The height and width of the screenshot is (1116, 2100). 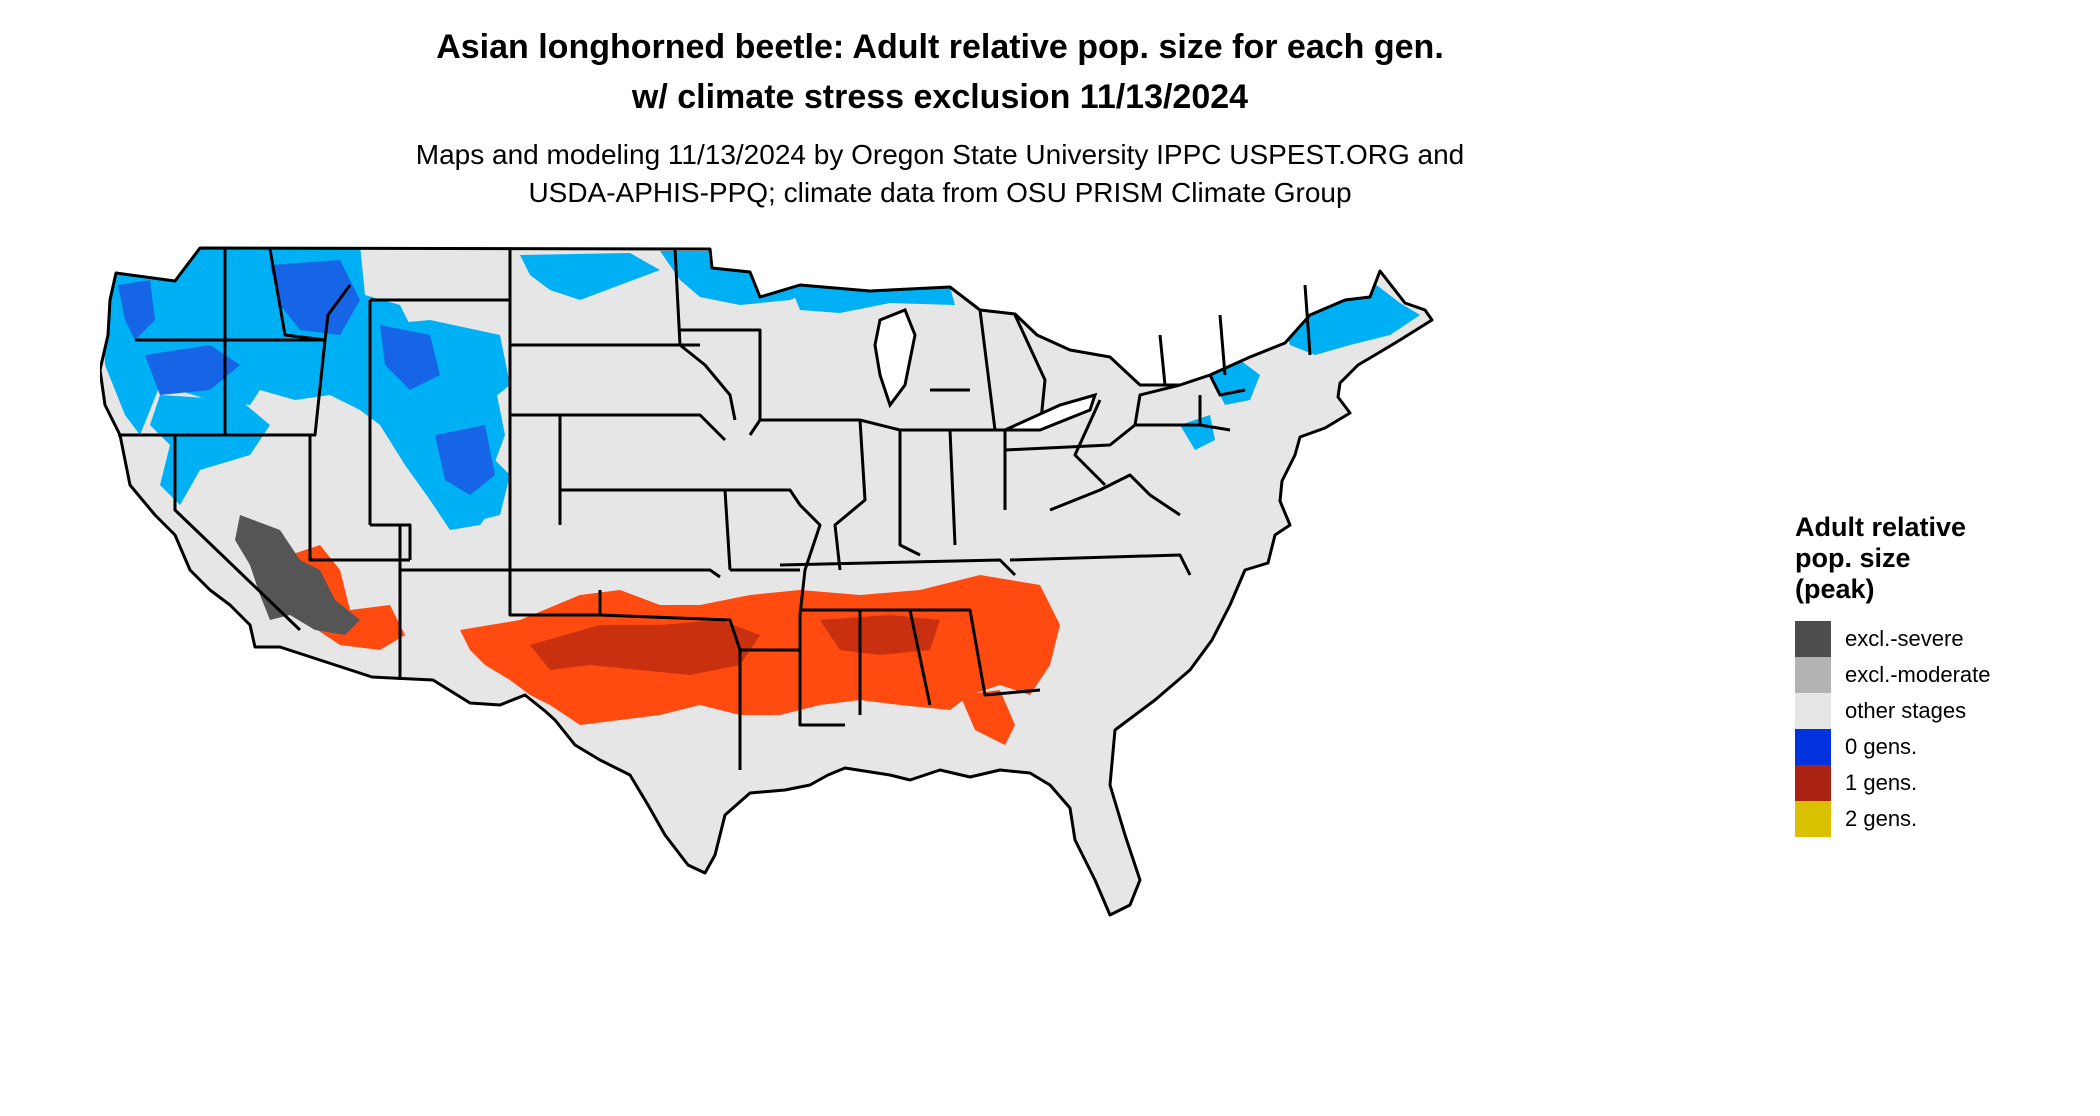 What do you see at coordinates (880, 635) in the screenshot?
I see `zone-one-gen-dark-east` at bounding box center [880, 635].